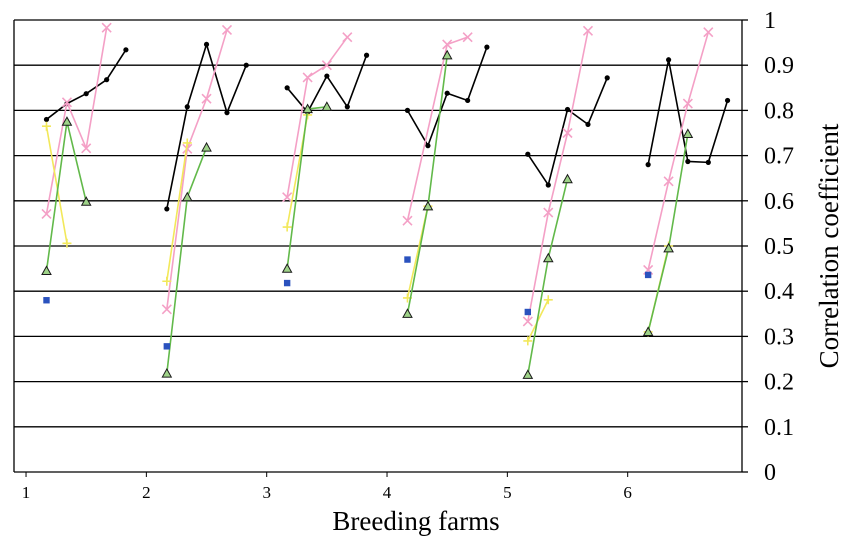 The image size is (848, 538). I want to click on x-ticks: 1 2 3 4 5 6, so click(327, 487).